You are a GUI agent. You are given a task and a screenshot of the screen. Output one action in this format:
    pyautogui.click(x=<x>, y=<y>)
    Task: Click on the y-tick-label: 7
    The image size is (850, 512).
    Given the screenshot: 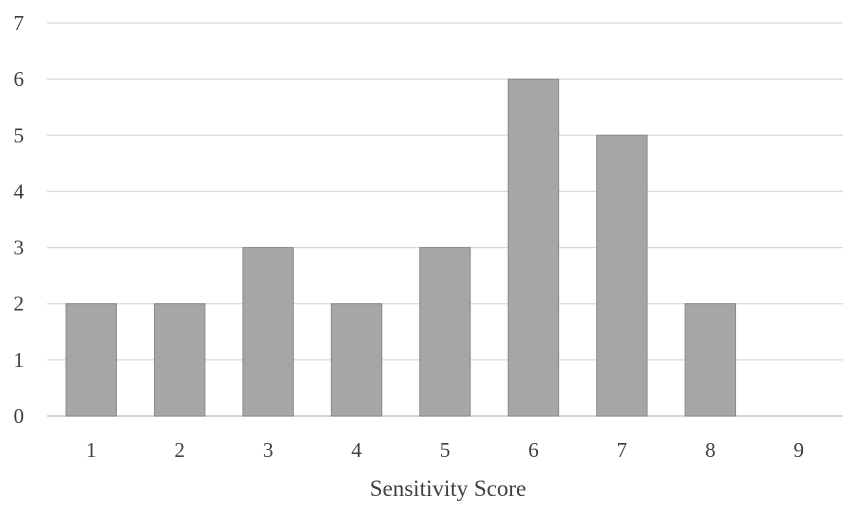 What is the action you would take?
    pyautogui.click(x=19, y=23)
    